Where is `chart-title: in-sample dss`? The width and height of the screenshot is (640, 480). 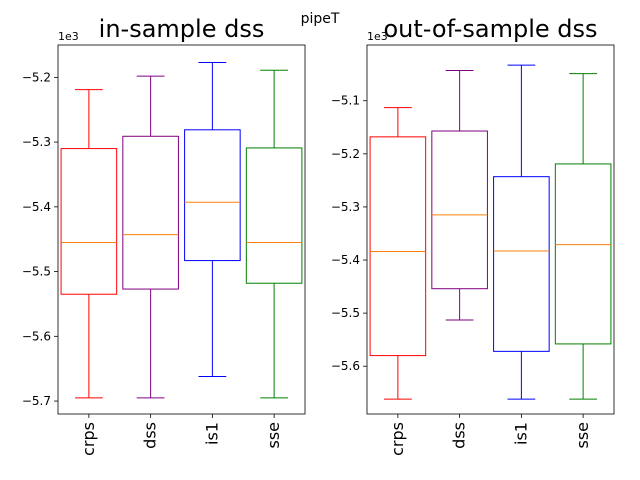
chart-title: in-sample dss is located at coordinates (182, 29).